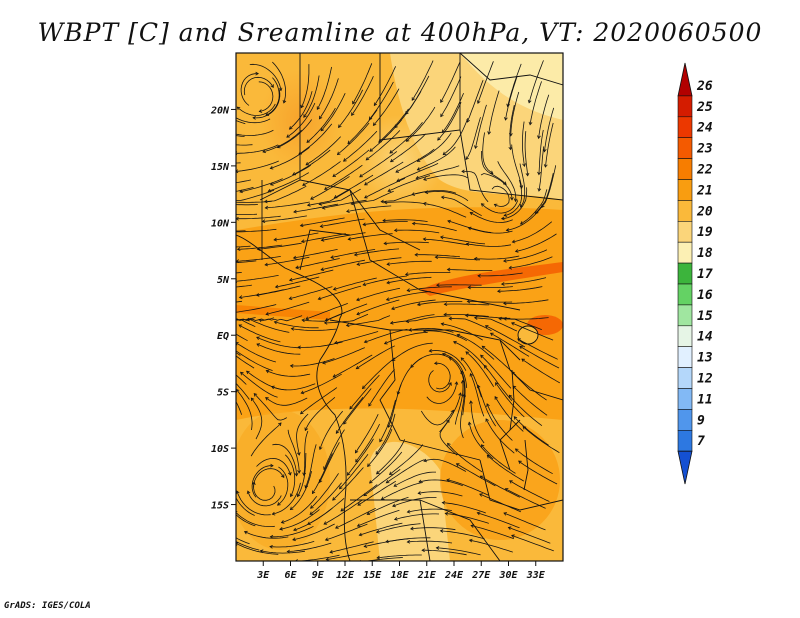 The image size is (800, 618). I want to click on lat-tick-label: 10S, so click(220, 449).